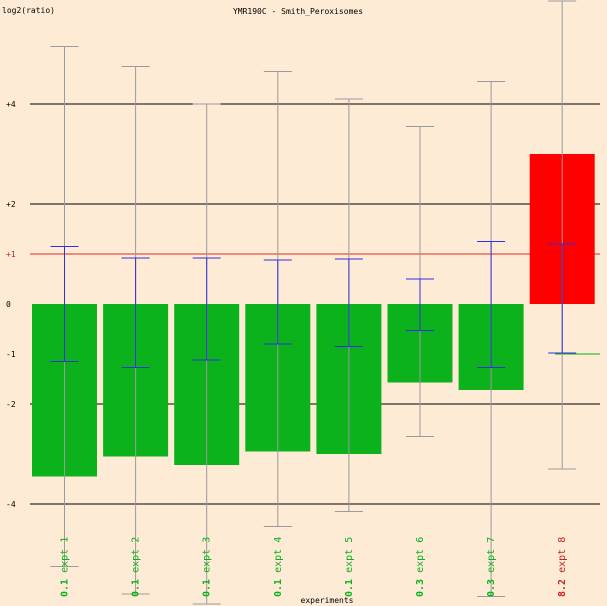  What do you see at coordinates (28, 10) in the screenshot?
I see `y-axis-label: log2(ratio)` at bounding box center [28, 10].